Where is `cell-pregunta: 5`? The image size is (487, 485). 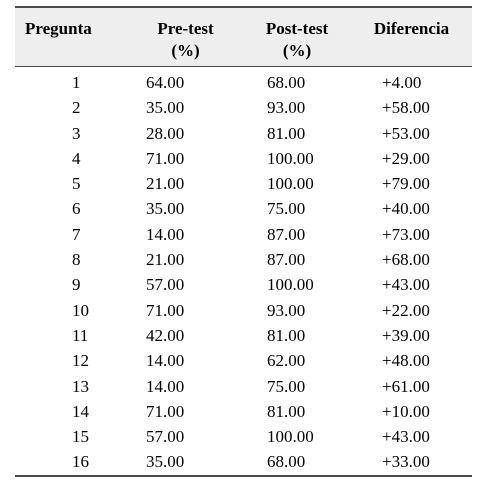
cell-pregunta: 5 is located at coordinates (76, 184).